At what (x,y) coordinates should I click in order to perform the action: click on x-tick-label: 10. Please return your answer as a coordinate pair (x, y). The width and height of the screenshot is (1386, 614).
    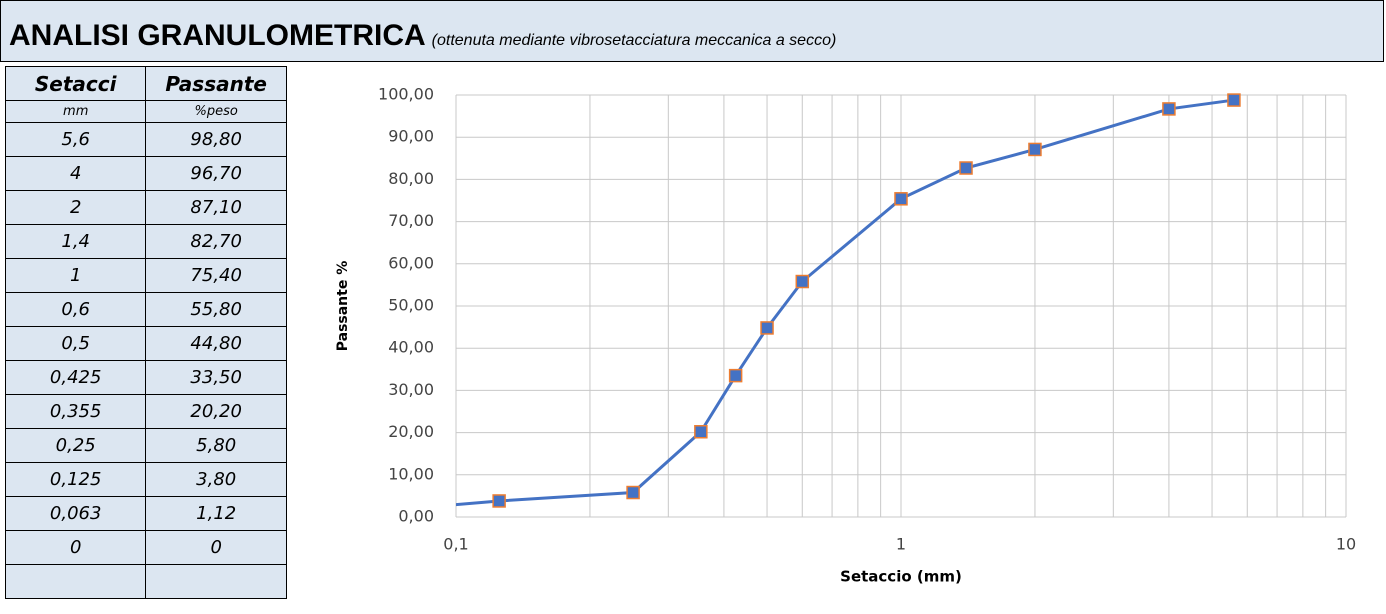
    Looking at the image, I should click on (1346, 544).